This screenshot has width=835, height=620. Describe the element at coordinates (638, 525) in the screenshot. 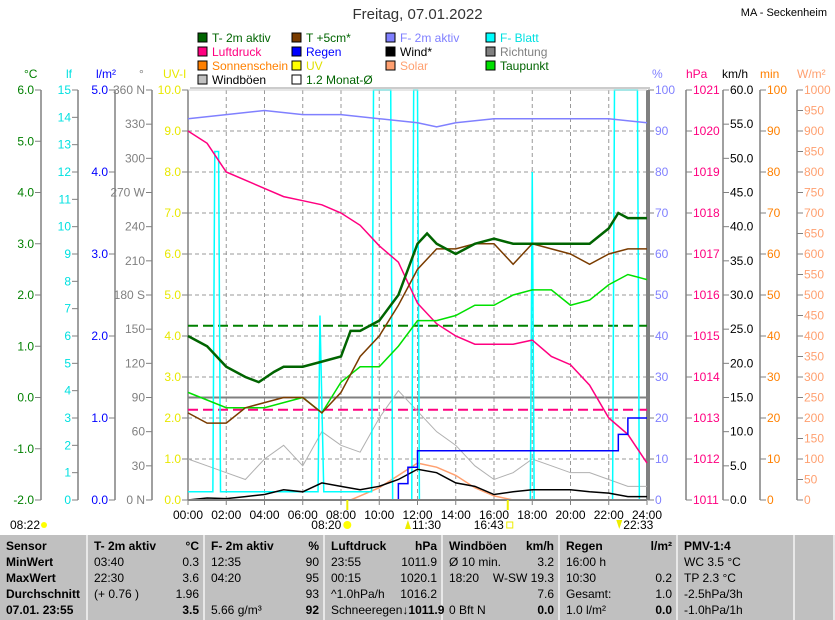

I see `moonset-time: 22:33` at that location.